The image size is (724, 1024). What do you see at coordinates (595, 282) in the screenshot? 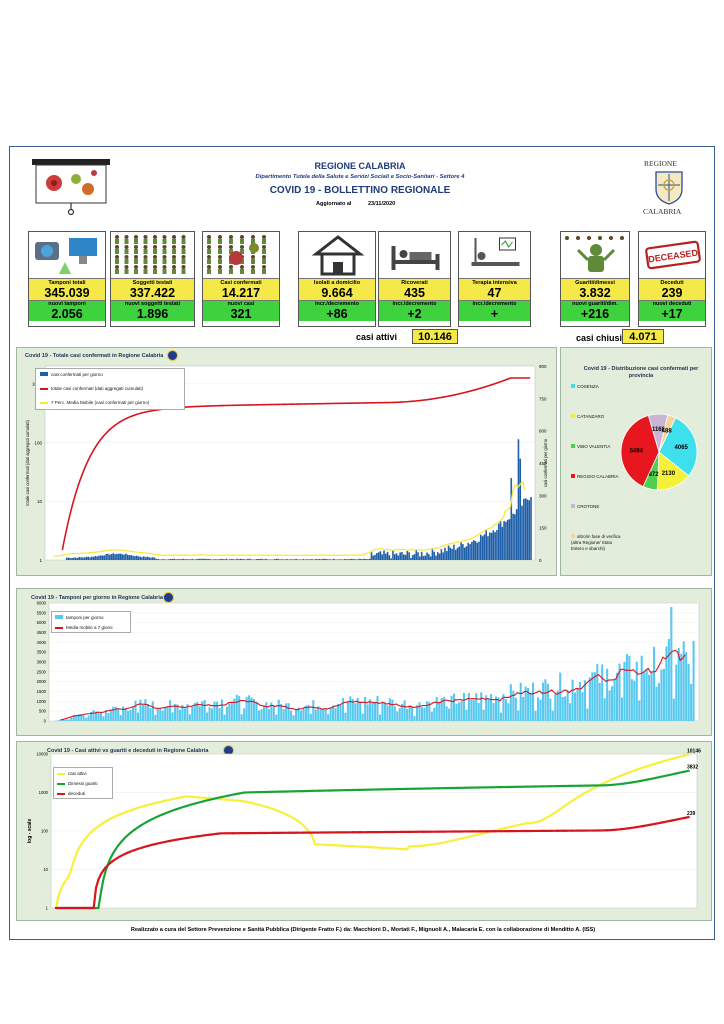
I see `card-label: Guariti/dimessi` at bounding box center [595, 282].